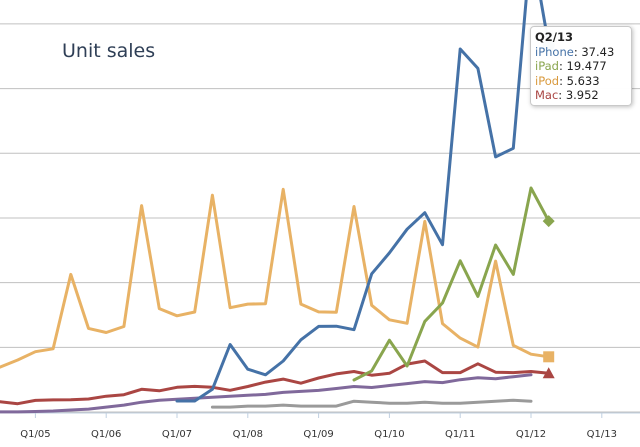 The image size is (640, 447). I want to click on series-line-mac, so click(275, 382).